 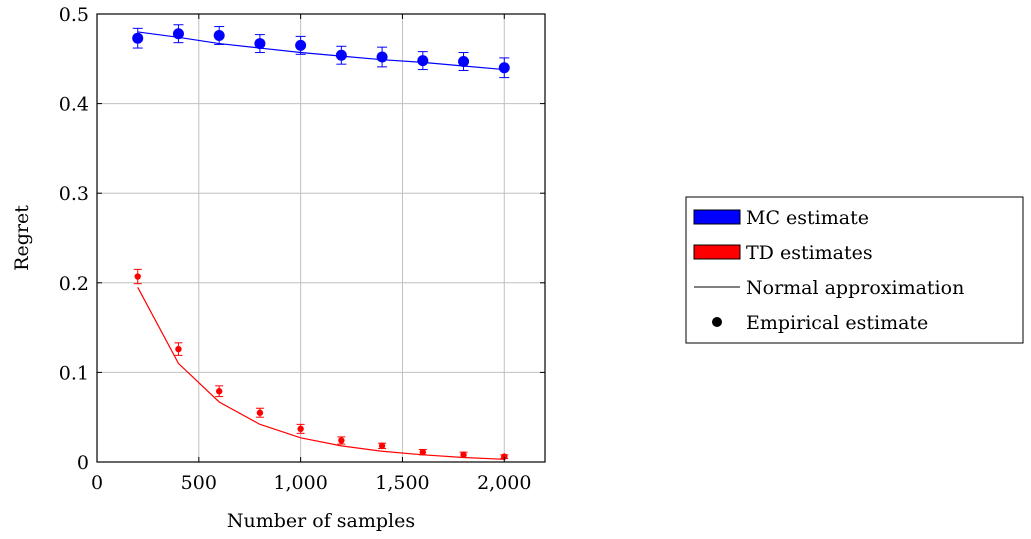 What do you see at coordinates (837, 323) in the screenshot?
I see `legend-label: Empirical estimate` at bounding box center [837, 323].